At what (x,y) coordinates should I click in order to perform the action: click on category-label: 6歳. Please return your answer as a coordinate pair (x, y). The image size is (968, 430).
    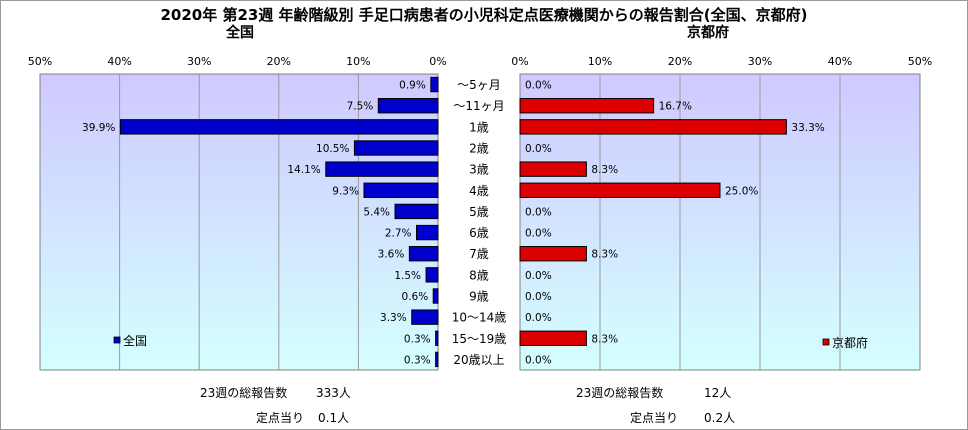
    Looking at the image, I should click on (479, 233).